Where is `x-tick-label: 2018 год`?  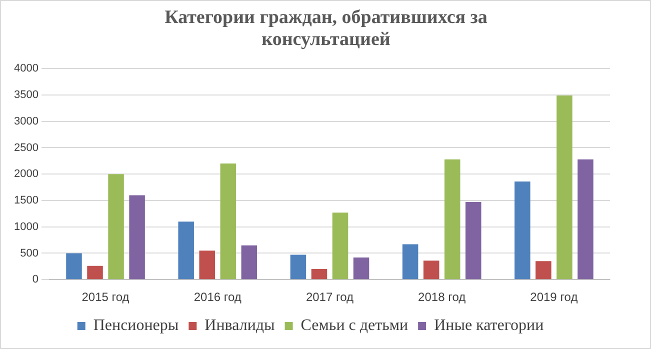
x-tick-label: 2018 год is located at coordinates (442, 297).